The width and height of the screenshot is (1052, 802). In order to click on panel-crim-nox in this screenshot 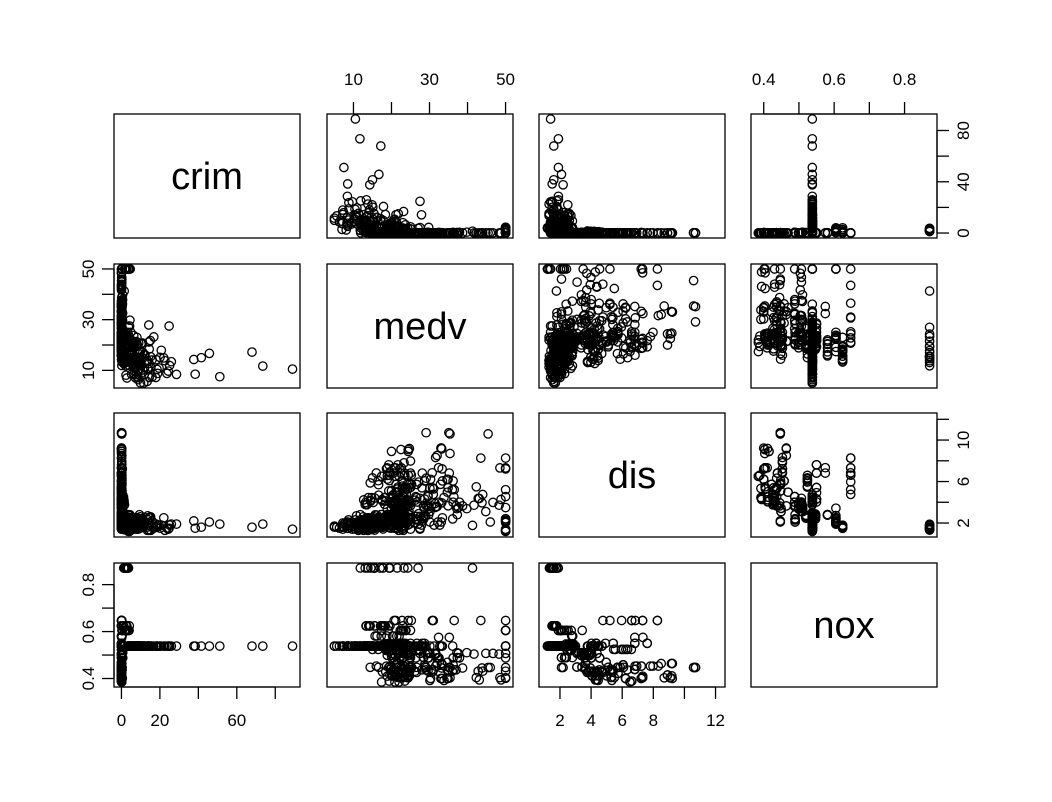, I will do `click(844, 176)`.